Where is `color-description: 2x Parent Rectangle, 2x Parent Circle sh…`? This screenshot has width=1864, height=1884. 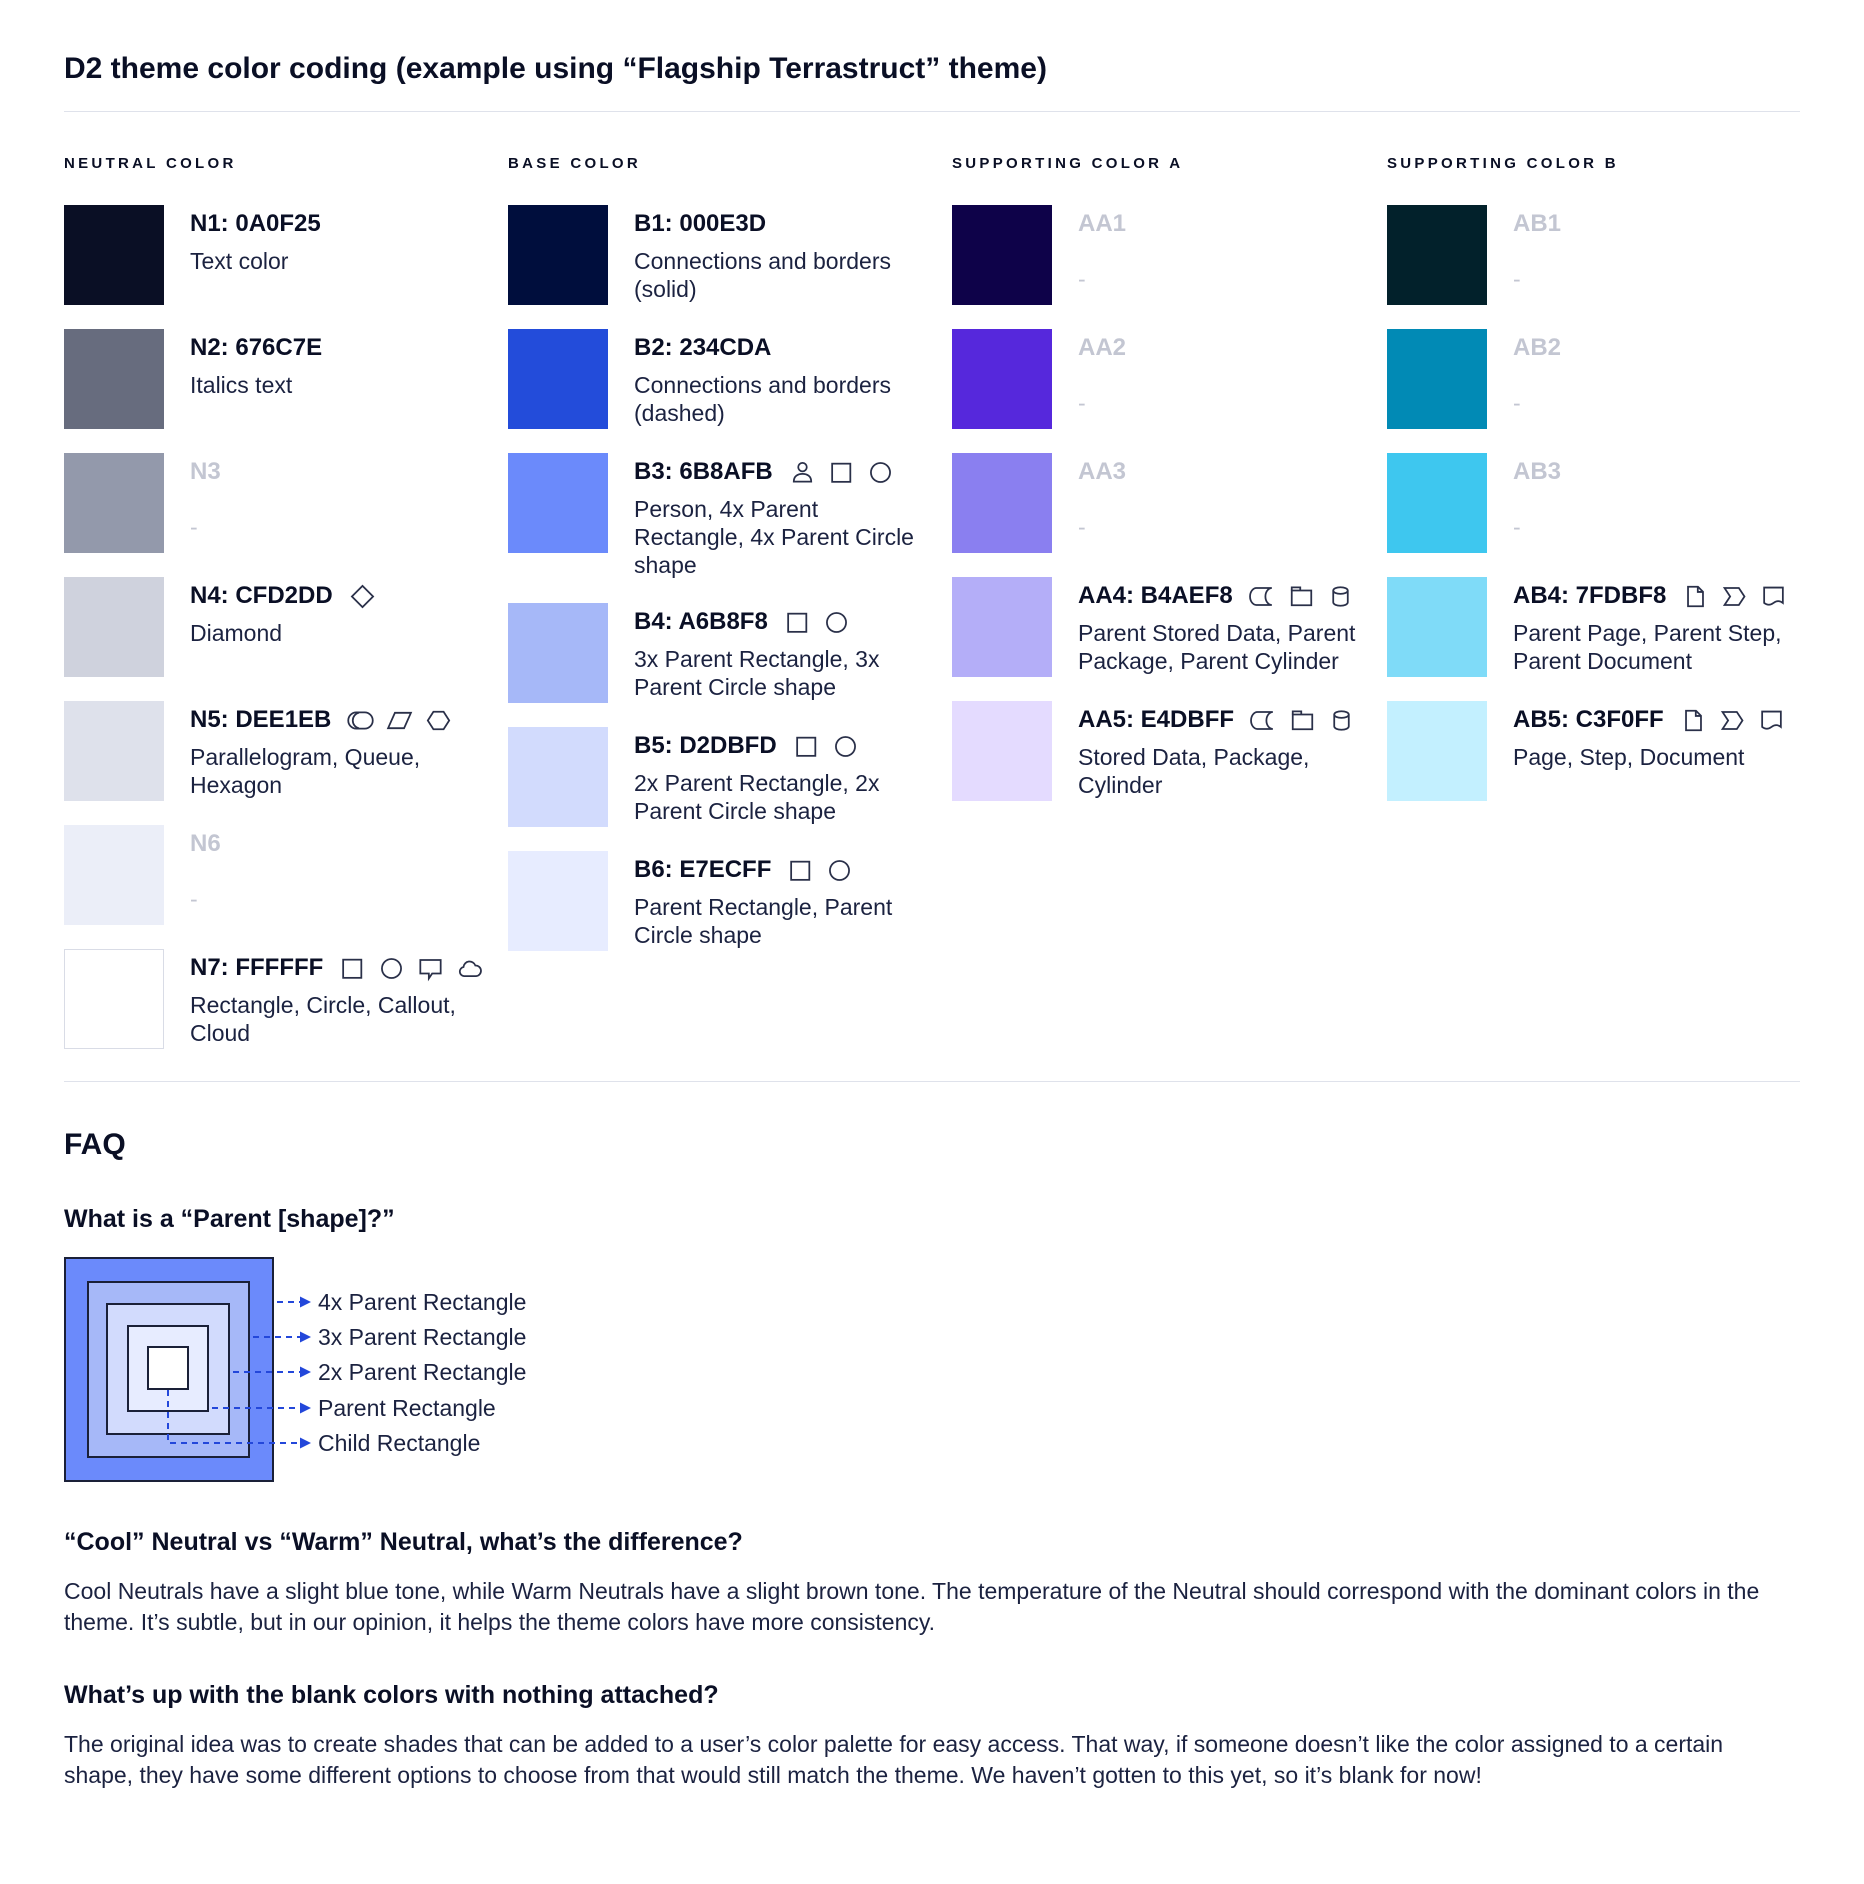
color-description: 2x Parent Rectangle, 2x Parent Circle sh… is located at coordinates (757, 797).